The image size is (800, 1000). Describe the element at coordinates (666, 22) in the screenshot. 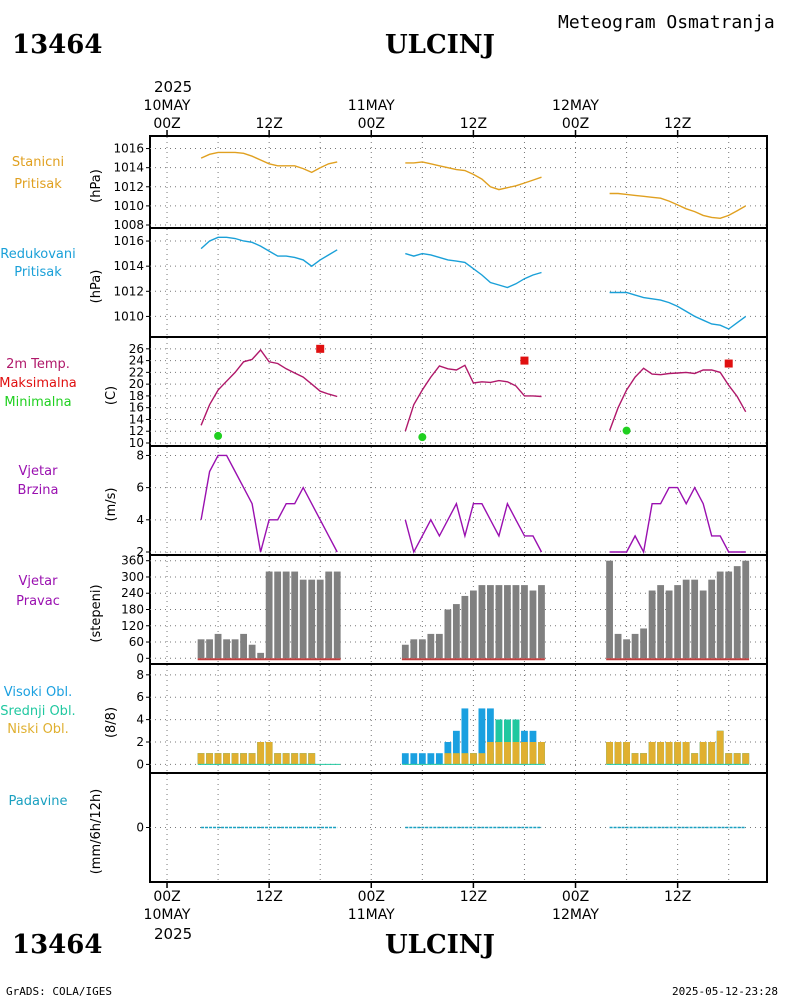

I see `product-title: Meteogram Osmatranja` at that location.